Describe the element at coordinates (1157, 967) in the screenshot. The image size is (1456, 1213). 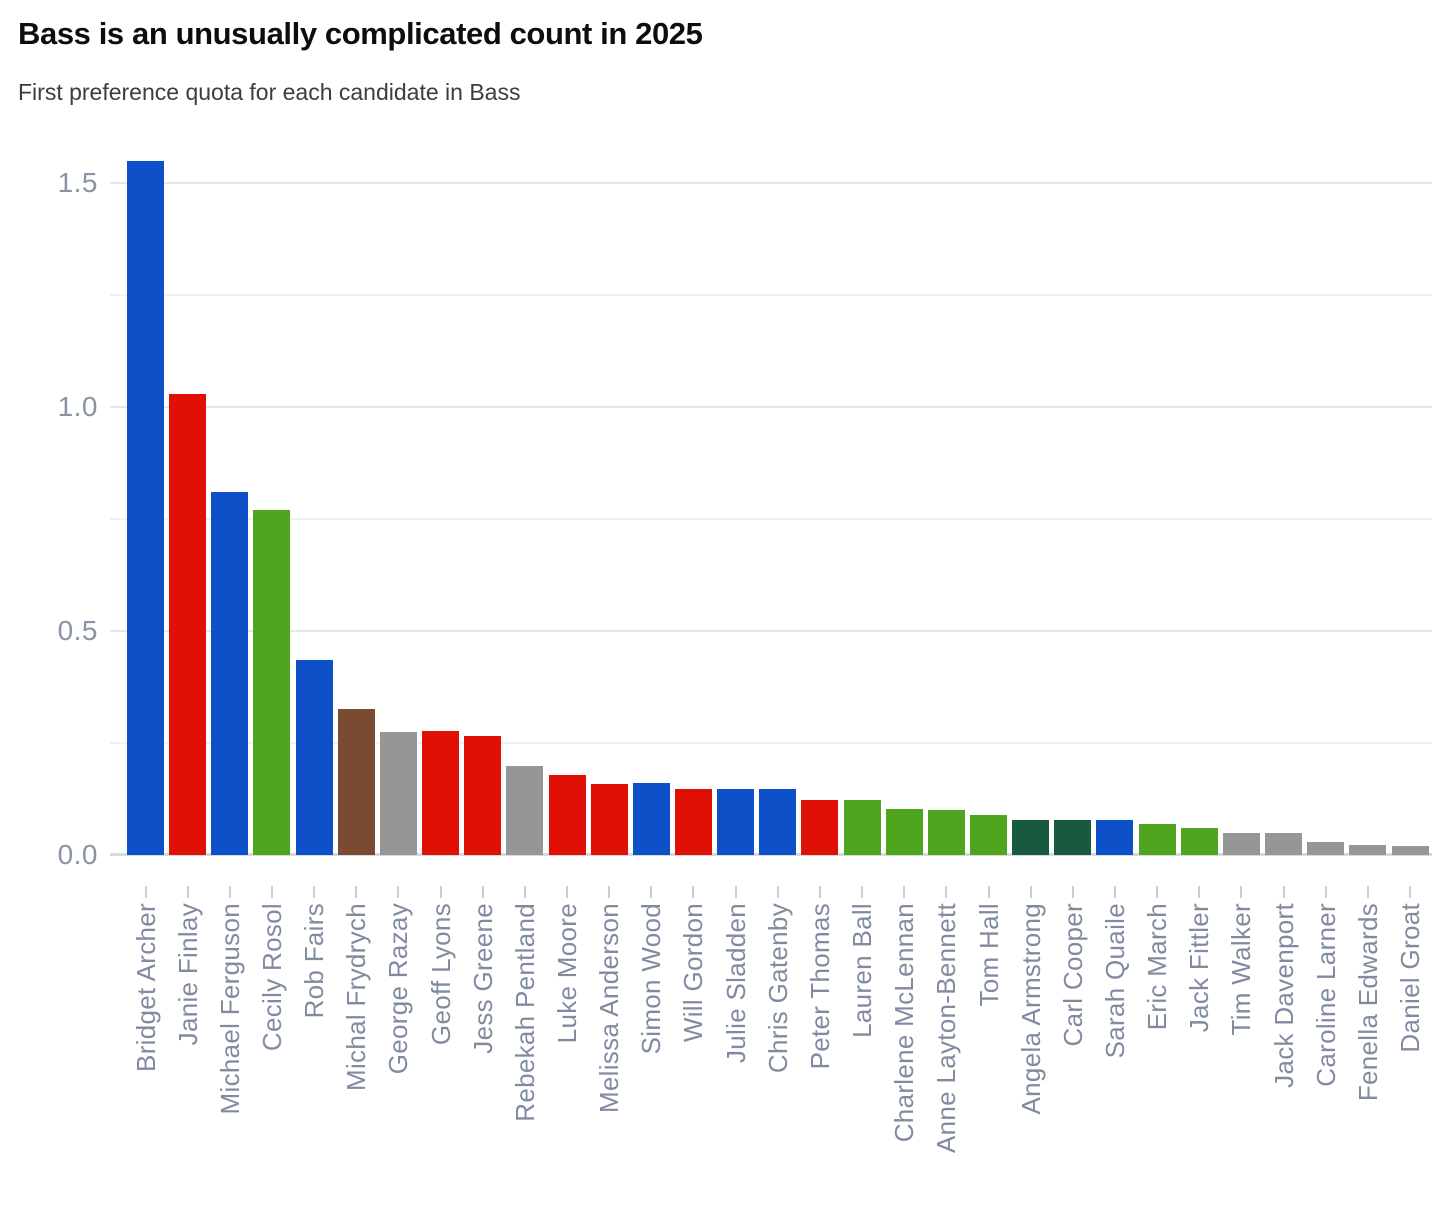
I see `x-axis-label: Eric March` at that location.